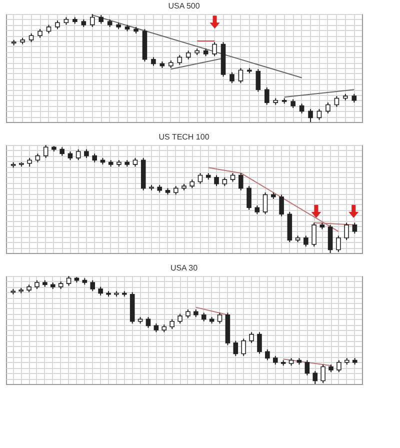 This screenshot has width=400, height=448. What do you see at coordinates (184, 137) in the screenshot?
I see `chart-title: US TECH 100` at bounding box center [184, 137].